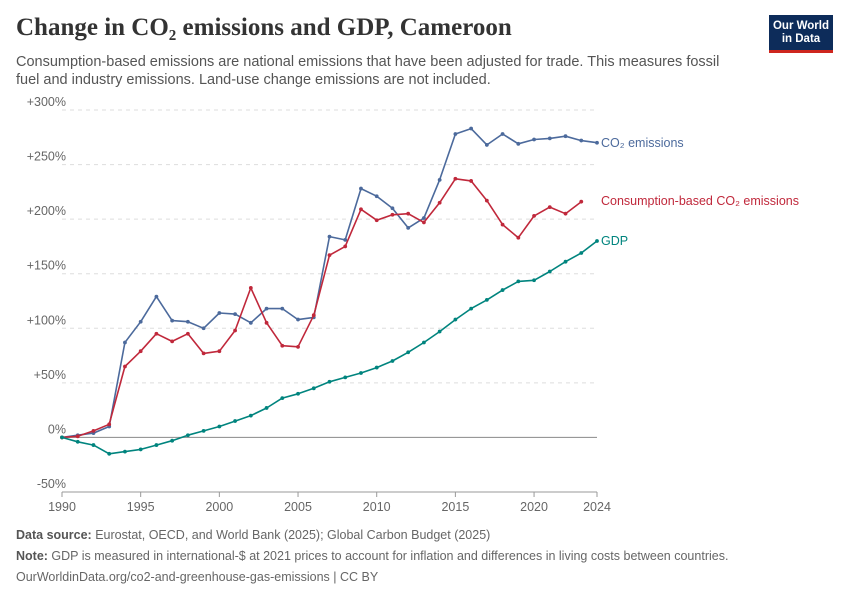 The height and width of the screenshot is (600, 850). Describe the element at coordinates (50, 375) in the screenshot. I see `y-tick-label: +50%` at that location.